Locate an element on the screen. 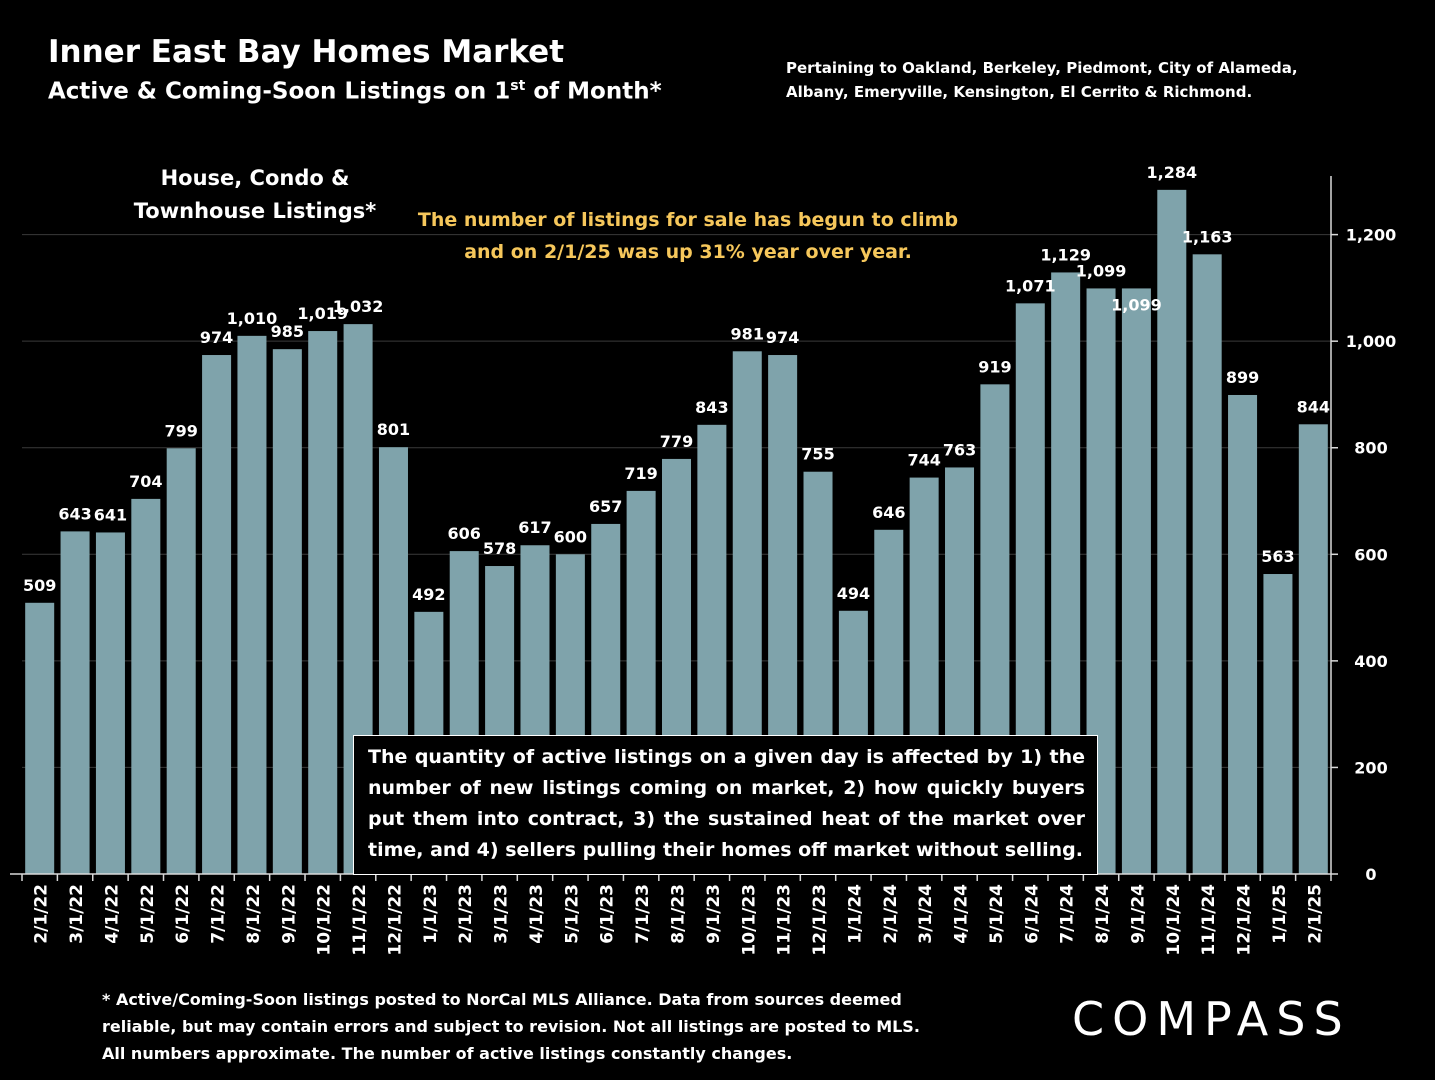  data-label: 509 is located at coordinates (39, 585).